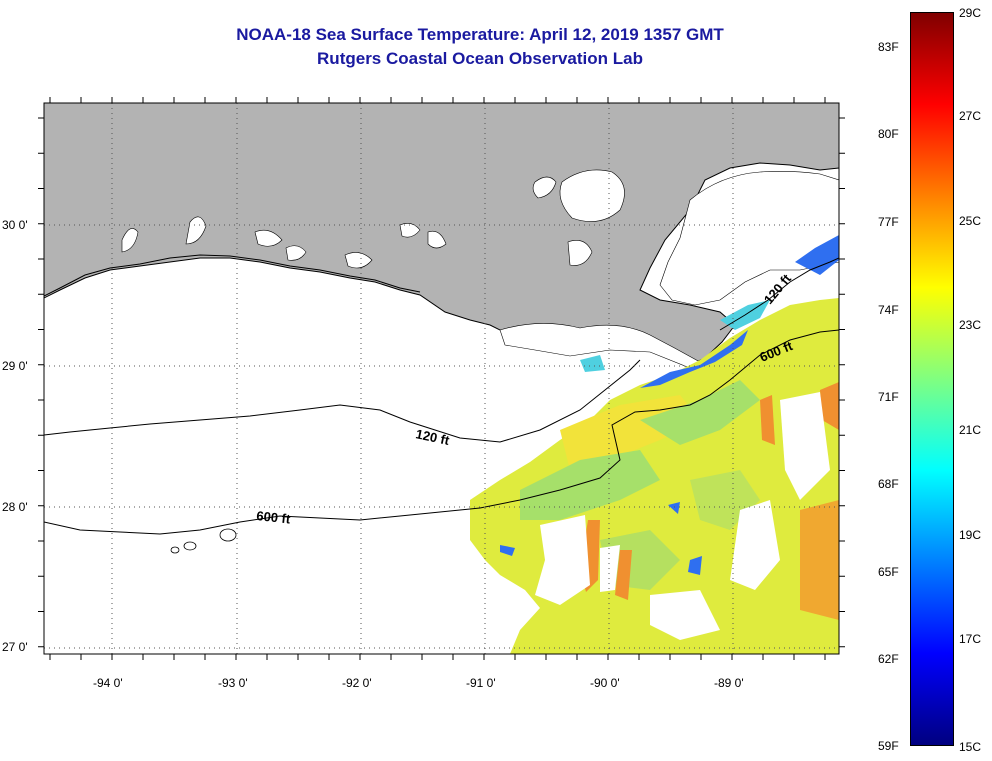 The height and width of the screenshot is (761, 992). What do you see at coordinates (888, 572) in the screenshot?
I see `colorbar-f-label: 65F` at bounding box center [888, 572].